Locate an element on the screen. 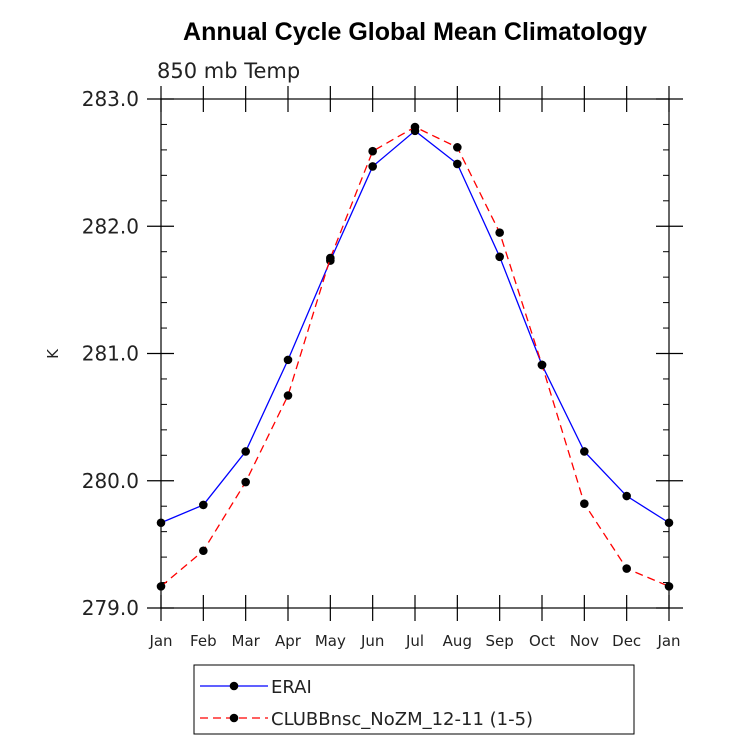 The width and height of the screenshot is (733, 741). legend: ERAI CLUBBnsc_NoZM_12-11 (1-5) is located at coordinates (414, 699).